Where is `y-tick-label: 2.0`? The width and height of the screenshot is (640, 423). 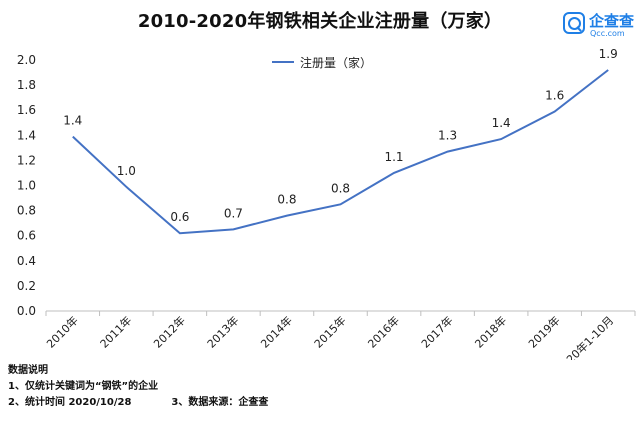
y-tick-label: 2.0 is located at coordinates (26, 60).